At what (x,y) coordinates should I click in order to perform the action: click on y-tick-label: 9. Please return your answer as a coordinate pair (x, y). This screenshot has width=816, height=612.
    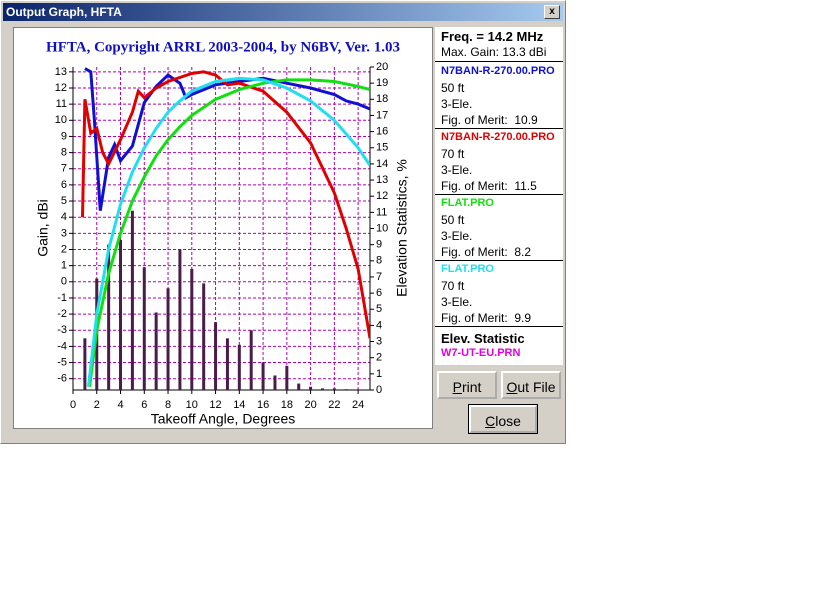
    Looking at the image, I should click on (64, 136).